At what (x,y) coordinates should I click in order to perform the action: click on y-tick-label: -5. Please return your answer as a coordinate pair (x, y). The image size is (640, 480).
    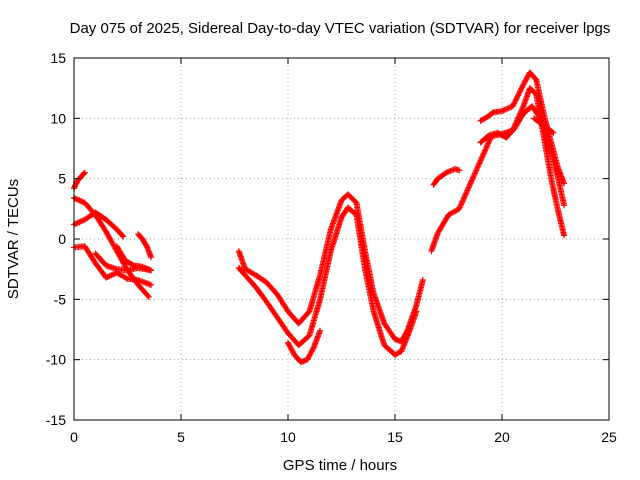
    Looking at the image, I should click on (60, 299).